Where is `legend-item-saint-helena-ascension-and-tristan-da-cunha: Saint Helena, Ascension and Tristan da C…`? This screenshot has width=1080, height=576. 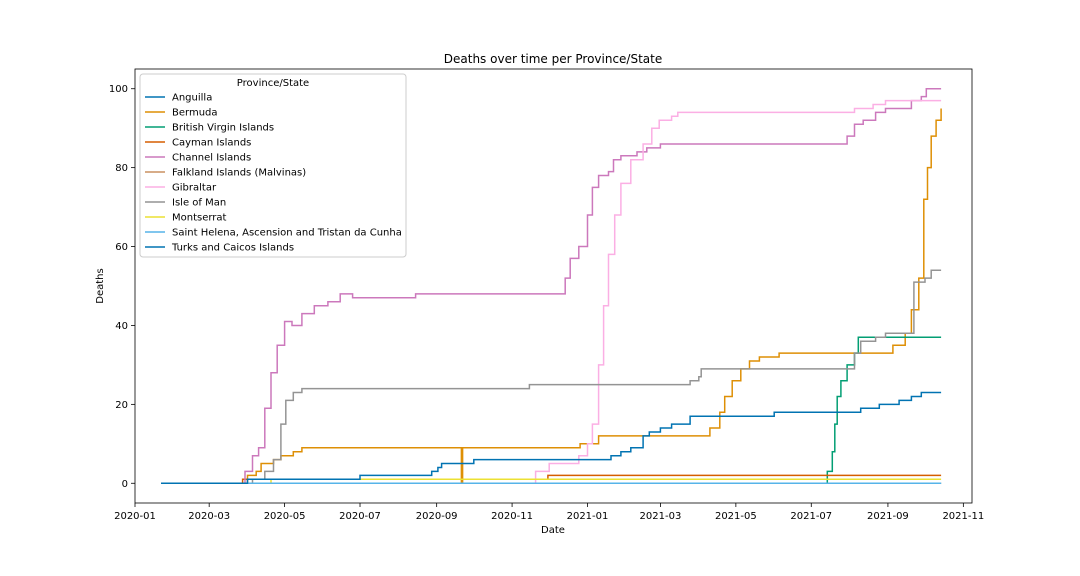
legend-item-saint-helena-ascension-and-tristan-da-cunha: Saint Helena, Ascension and Tristan da C… is located at coordinates (273, 233).